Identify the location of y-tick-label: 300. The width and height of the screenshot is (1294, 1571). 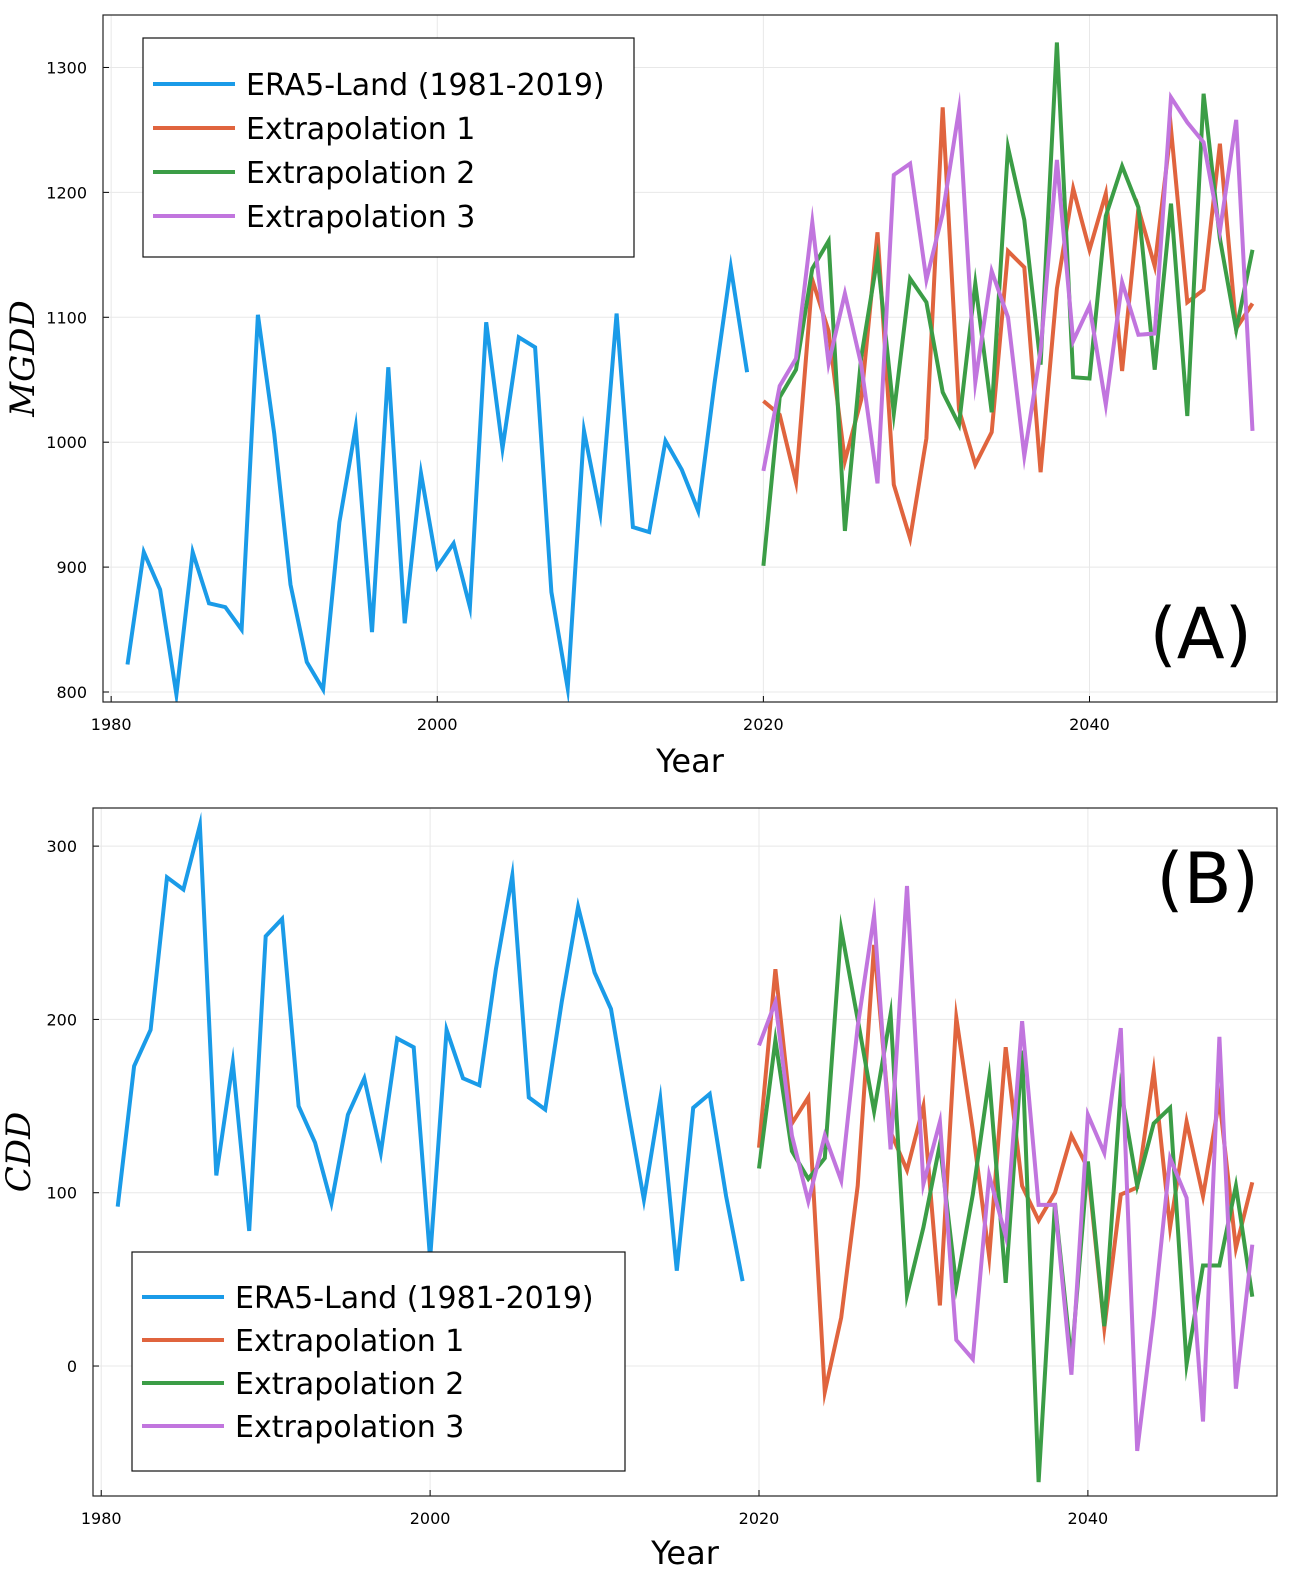
(61, 846).